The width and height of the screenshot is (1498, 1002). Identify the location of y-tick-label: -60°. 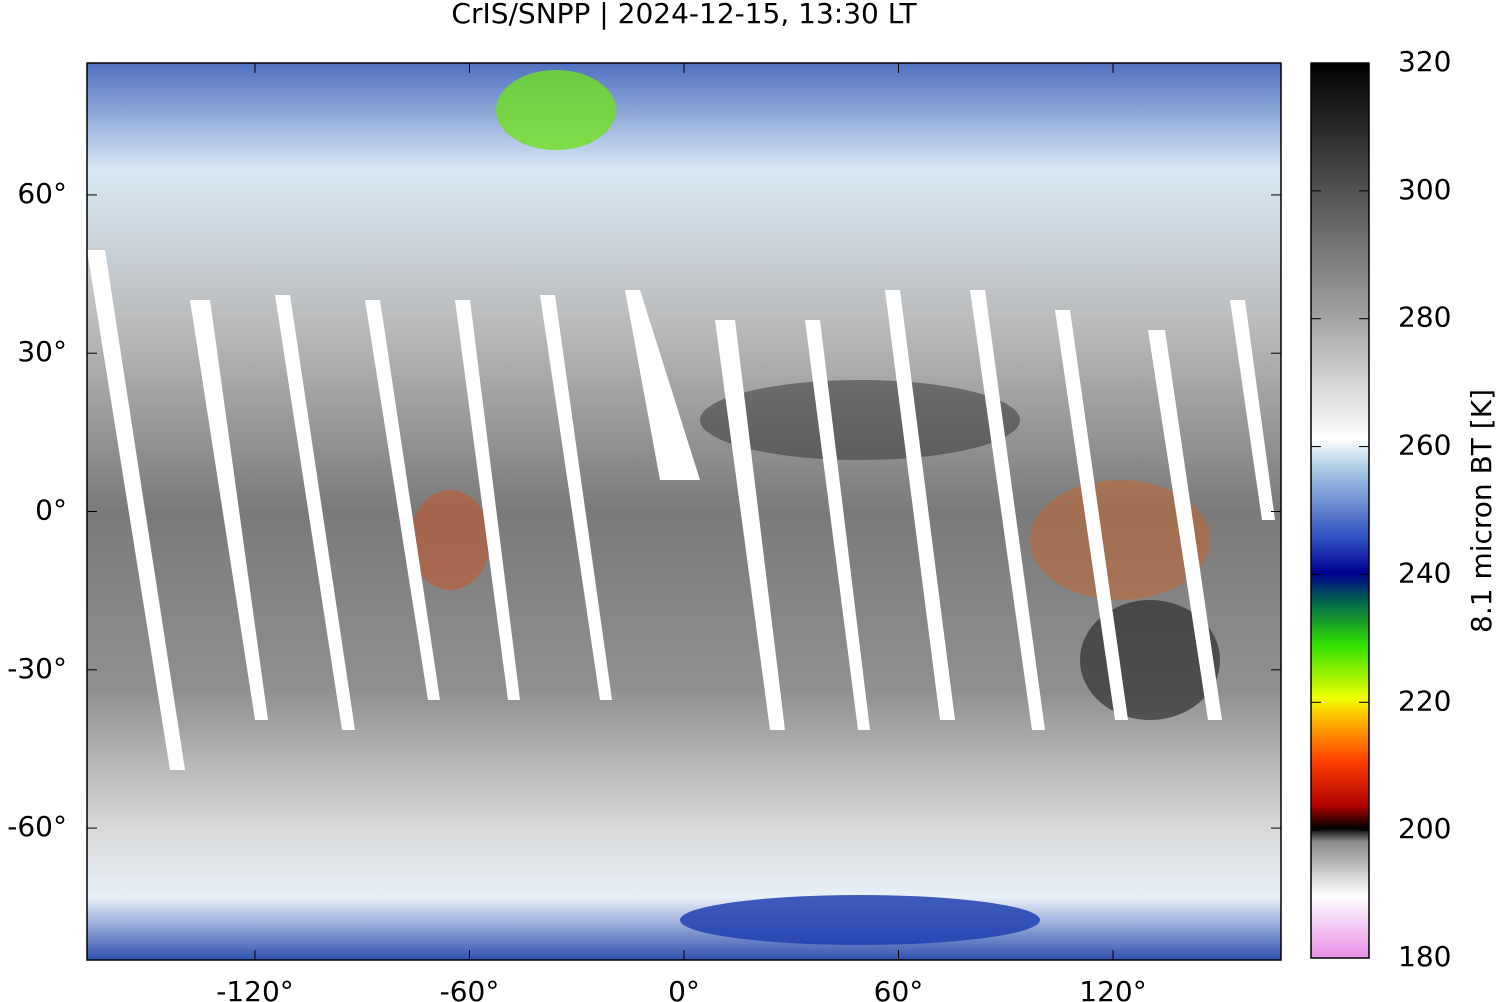
(37, 826).